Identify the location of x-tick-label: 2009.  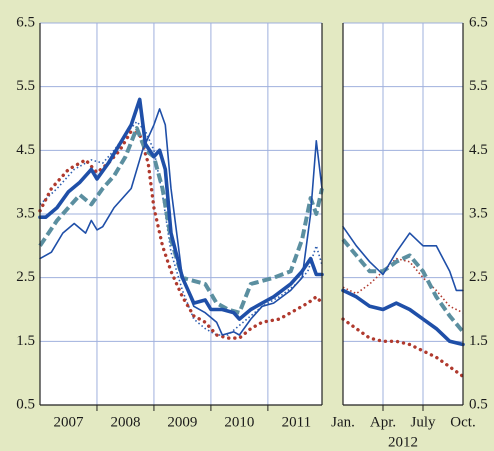
(182, 422).